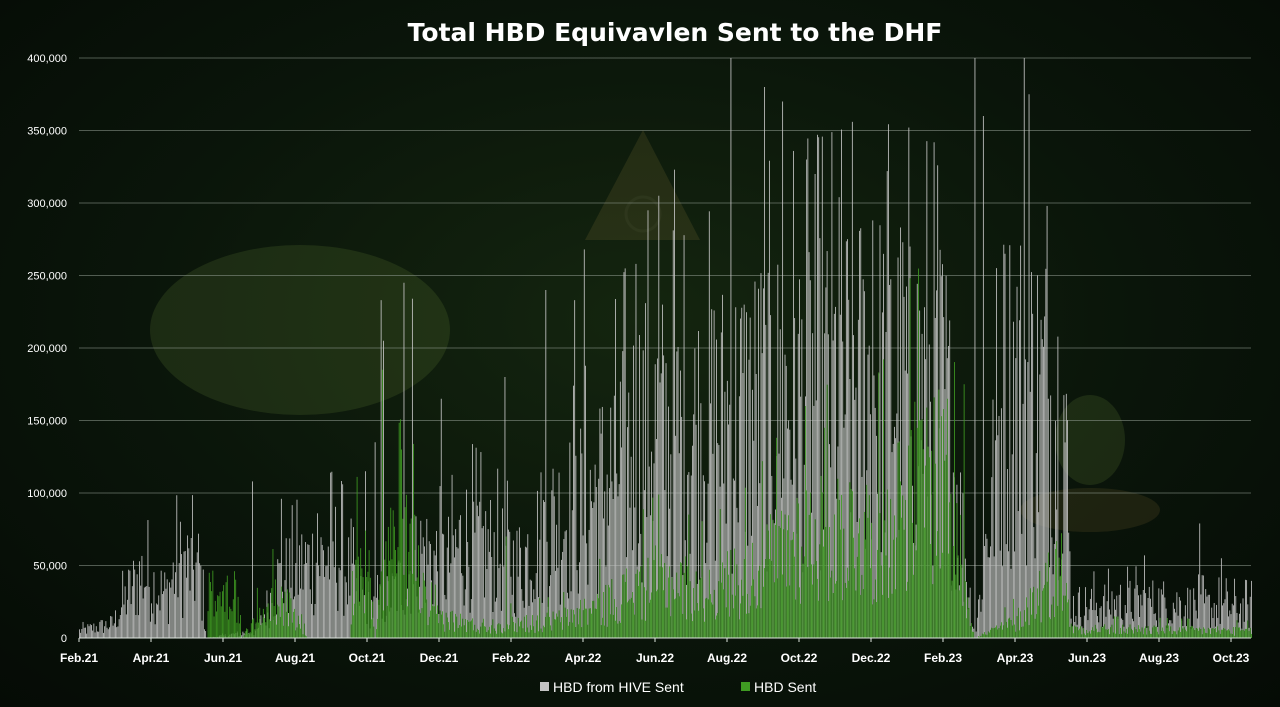  Describe the element at coordinates (47, 277) in the screenshot. I see `y-tick-label: 250,000` at that location.